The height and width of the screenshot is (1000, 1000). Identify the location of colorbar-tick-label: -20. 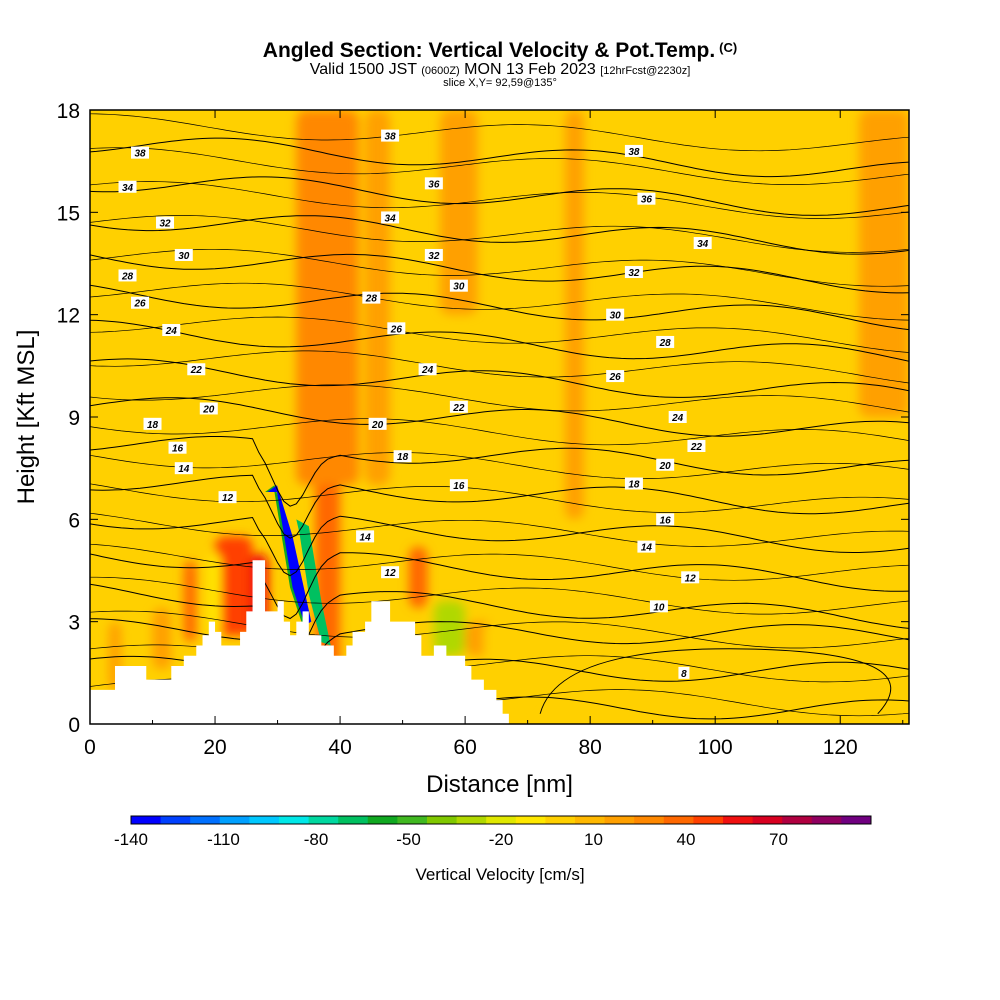
(501, 839).